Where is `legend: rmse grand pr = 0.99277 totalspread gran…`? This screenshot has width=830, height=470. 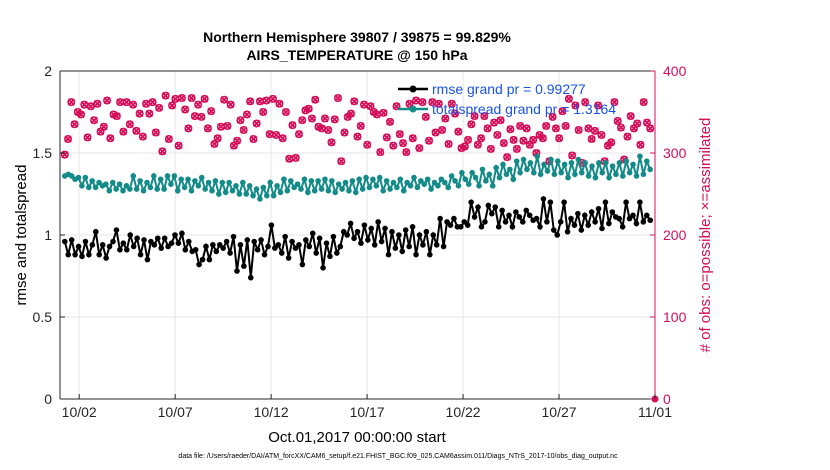 legend: rmse grand pr = 0.99277 totalspread gran… is located at coordinates (507, 99).